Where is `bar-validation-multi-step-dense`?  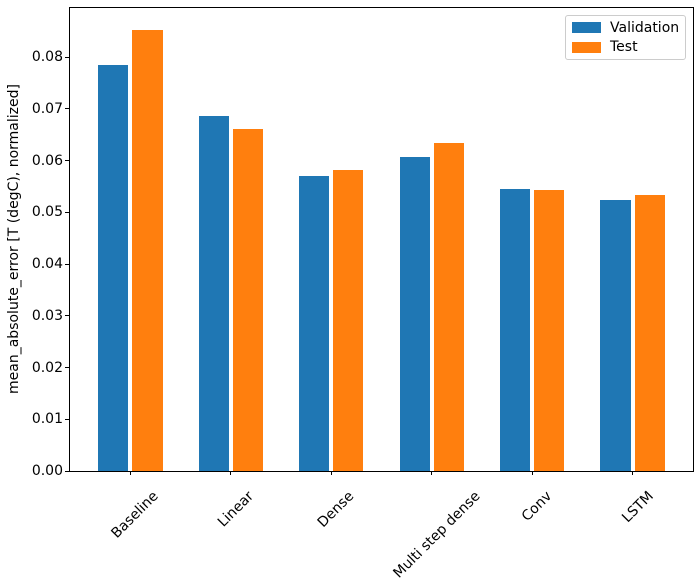 bar-validation-multi-step-dense is located at coordinates (414, 314).